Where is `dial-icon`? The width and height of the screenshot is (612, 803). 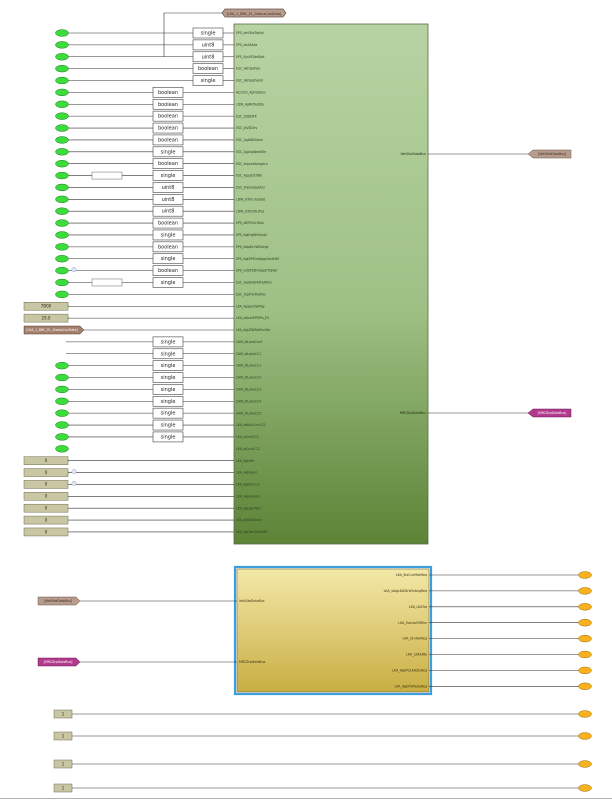 dial-icon is located at coordinates (74, 483).